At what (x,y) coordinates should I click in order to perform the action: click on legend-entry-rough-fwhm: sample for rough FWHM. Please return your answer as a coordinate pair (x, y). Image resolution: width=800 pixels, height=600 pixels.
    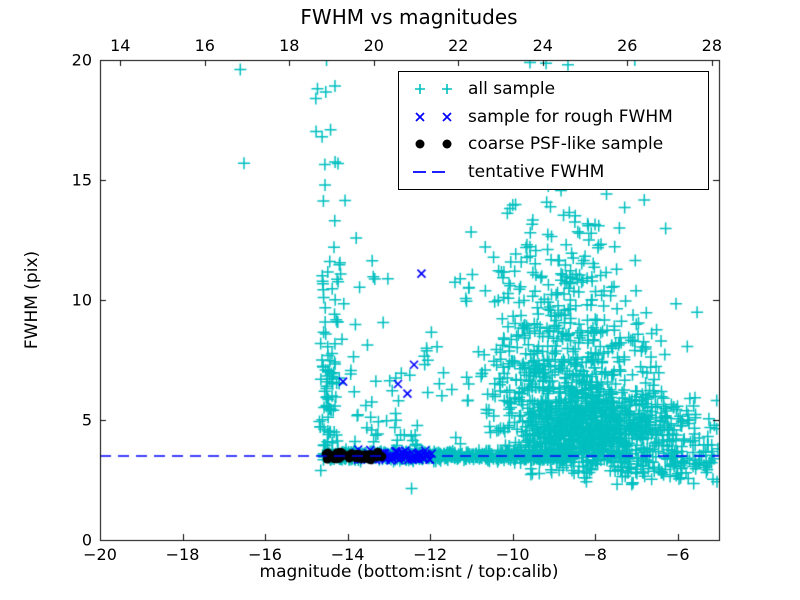
    Looking at the image, I should click on (557, 116).